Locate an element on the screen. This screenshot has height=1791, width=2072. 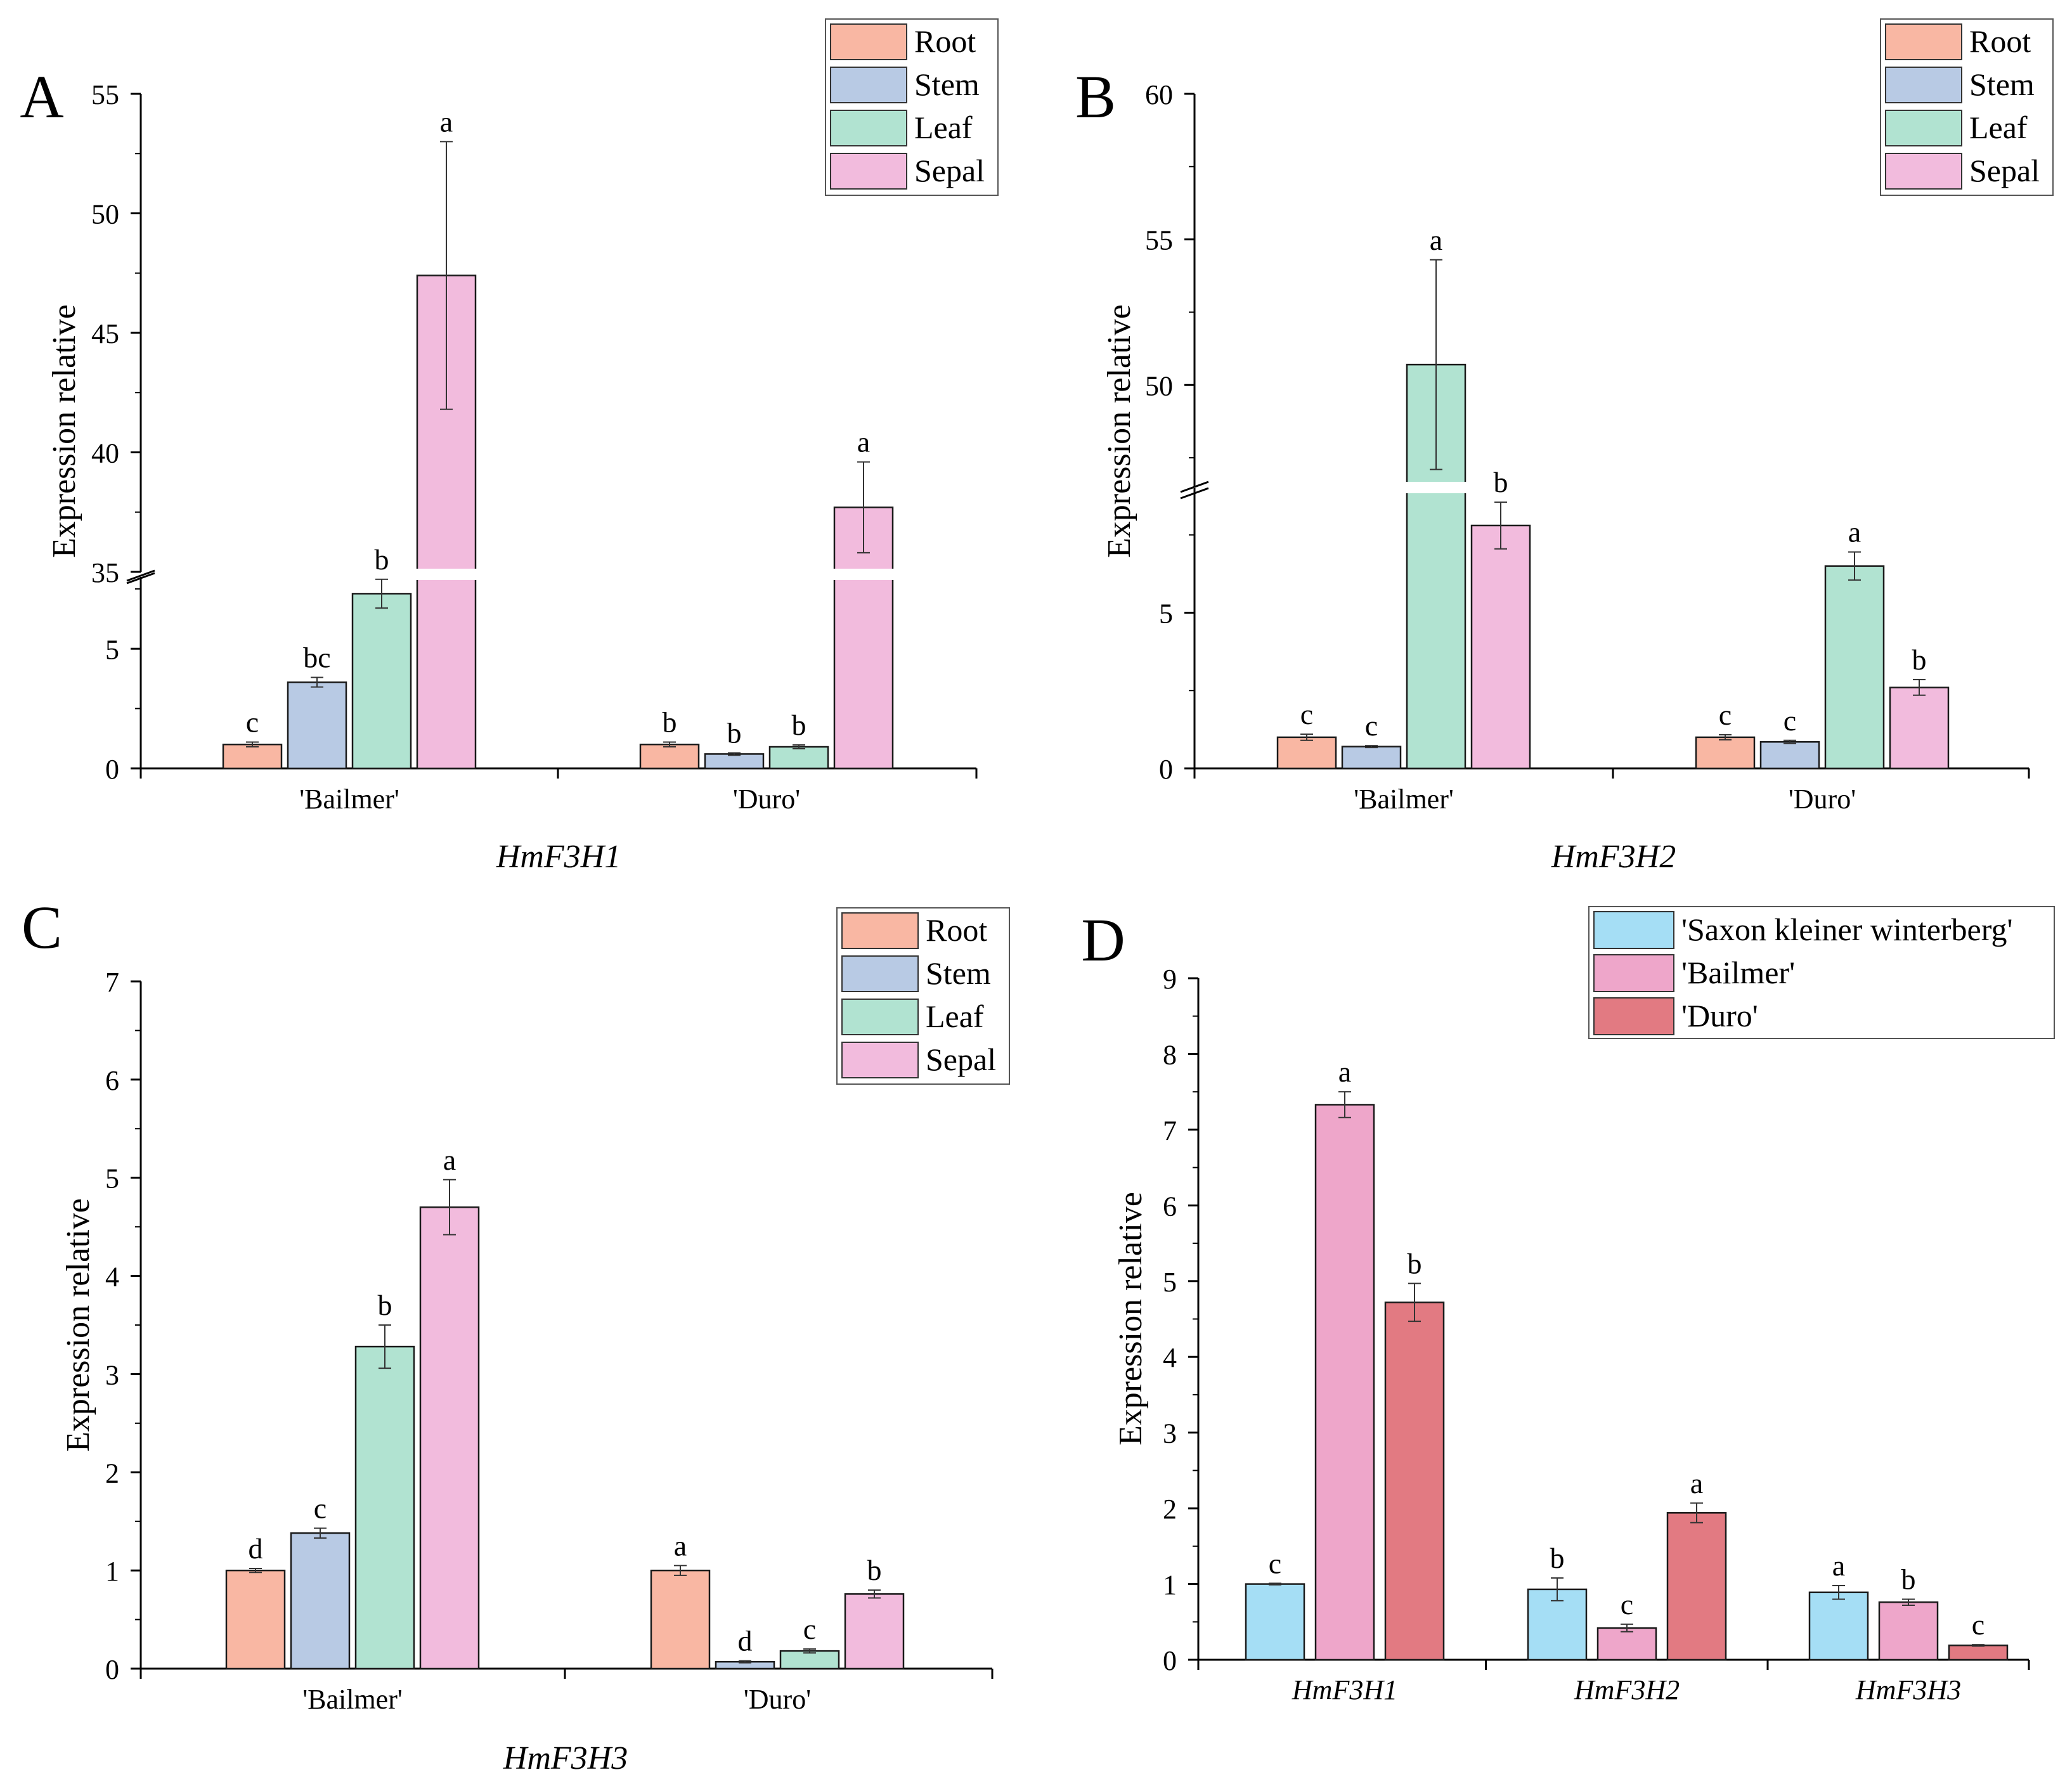
legend-label-bailmer: 'Bailmer' is located at coordinates (1738, 972).